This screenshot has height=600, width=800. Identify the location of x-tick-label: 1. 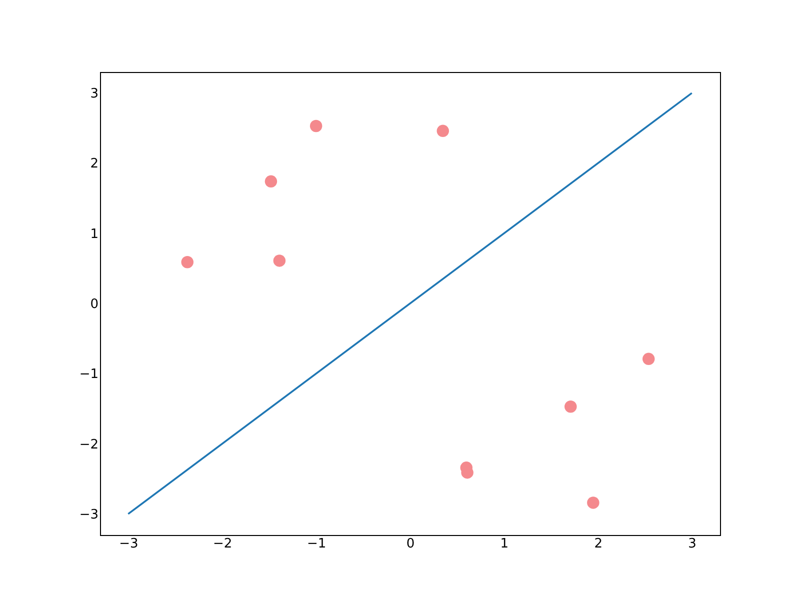
(504, 544).